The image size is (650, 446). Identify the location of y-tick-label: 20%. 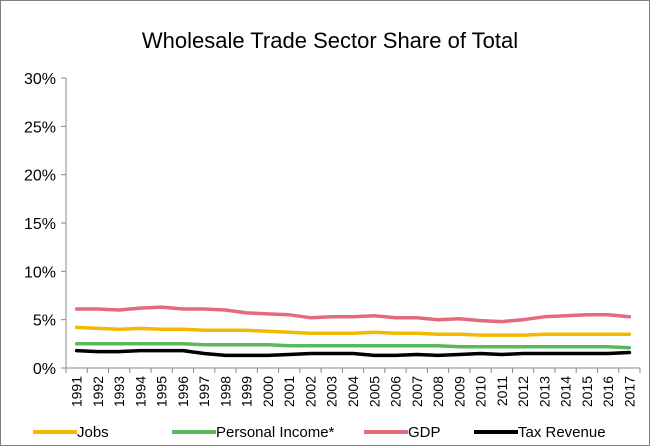
(40, 176).